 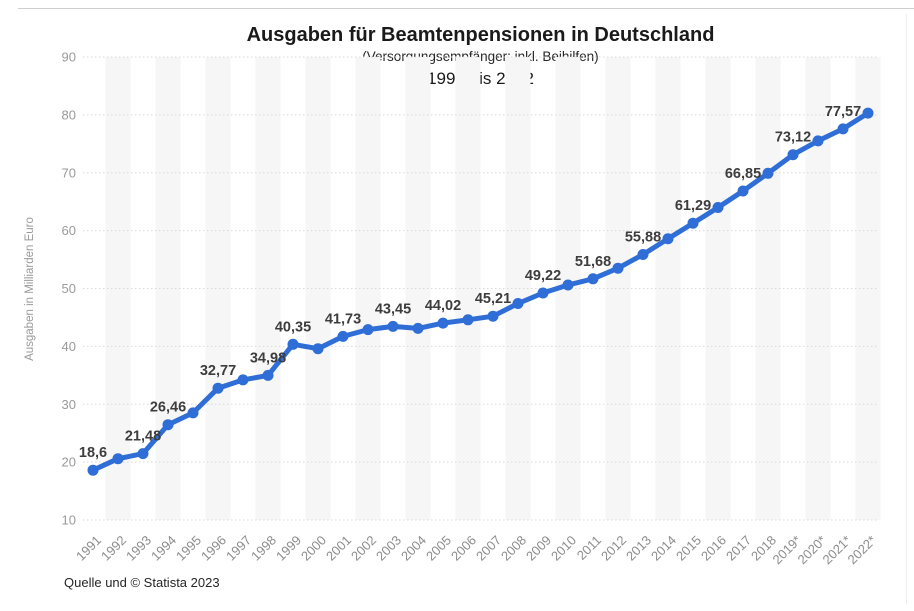 I want to click on y-tick-label: 90, so click(x=69, y=57).